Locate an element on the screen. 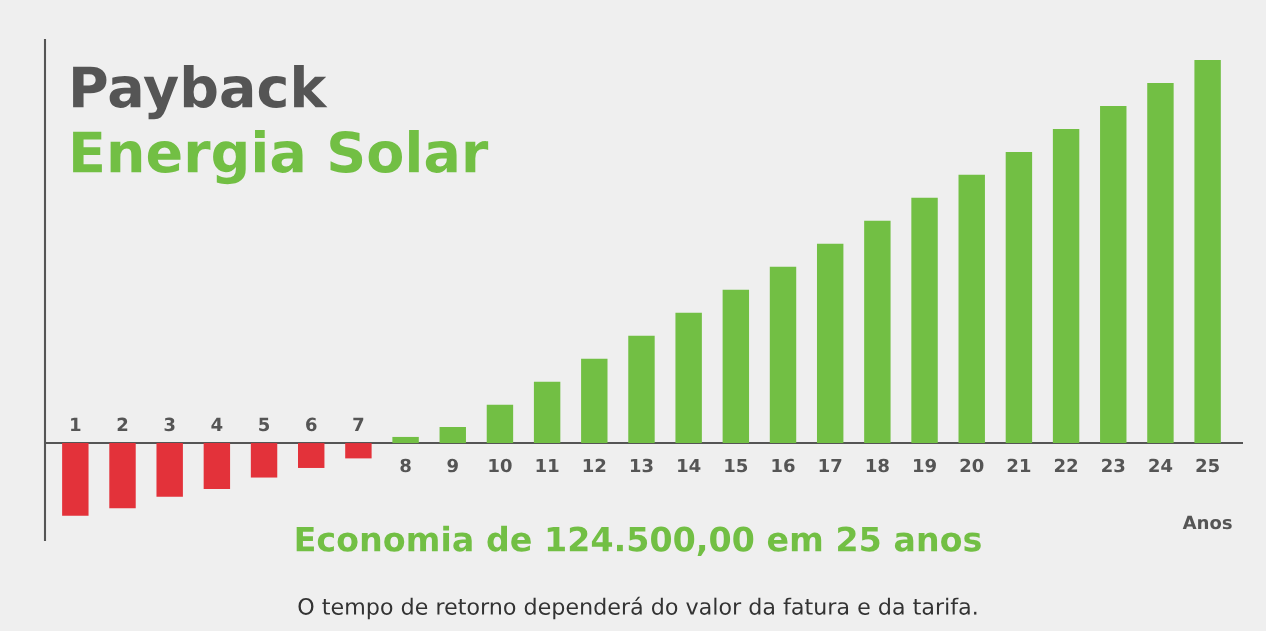 This screenshot has width=1266, height=631. text: Economia de 124.500,00 em 25 anos is located at coordinates (638, 540).